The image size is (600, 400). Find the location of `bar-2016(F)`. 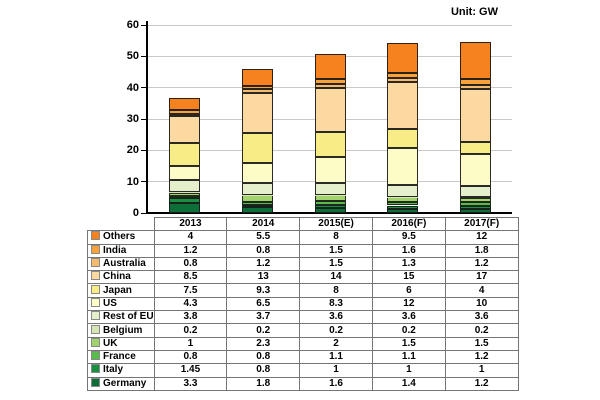

bar-2016(F) is located at coordinates (403, 119).